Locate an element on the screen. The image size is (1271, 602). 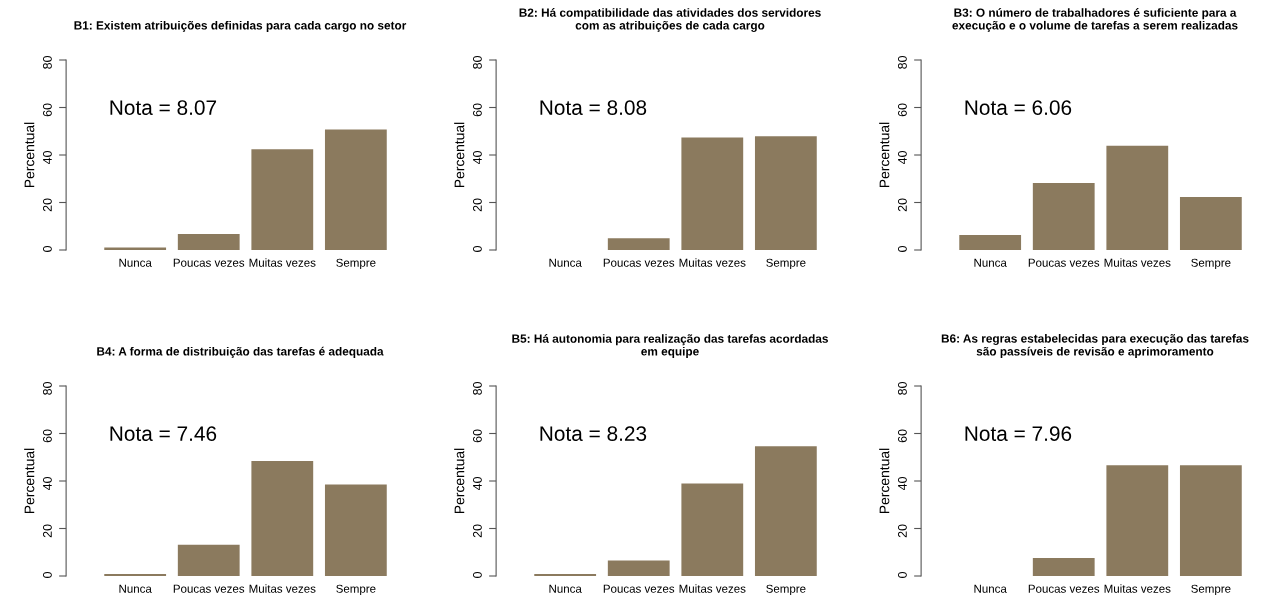
chart-title: B1: Existem atribuições definidas para cada cargo no setor is located at coordinates (240, 26).